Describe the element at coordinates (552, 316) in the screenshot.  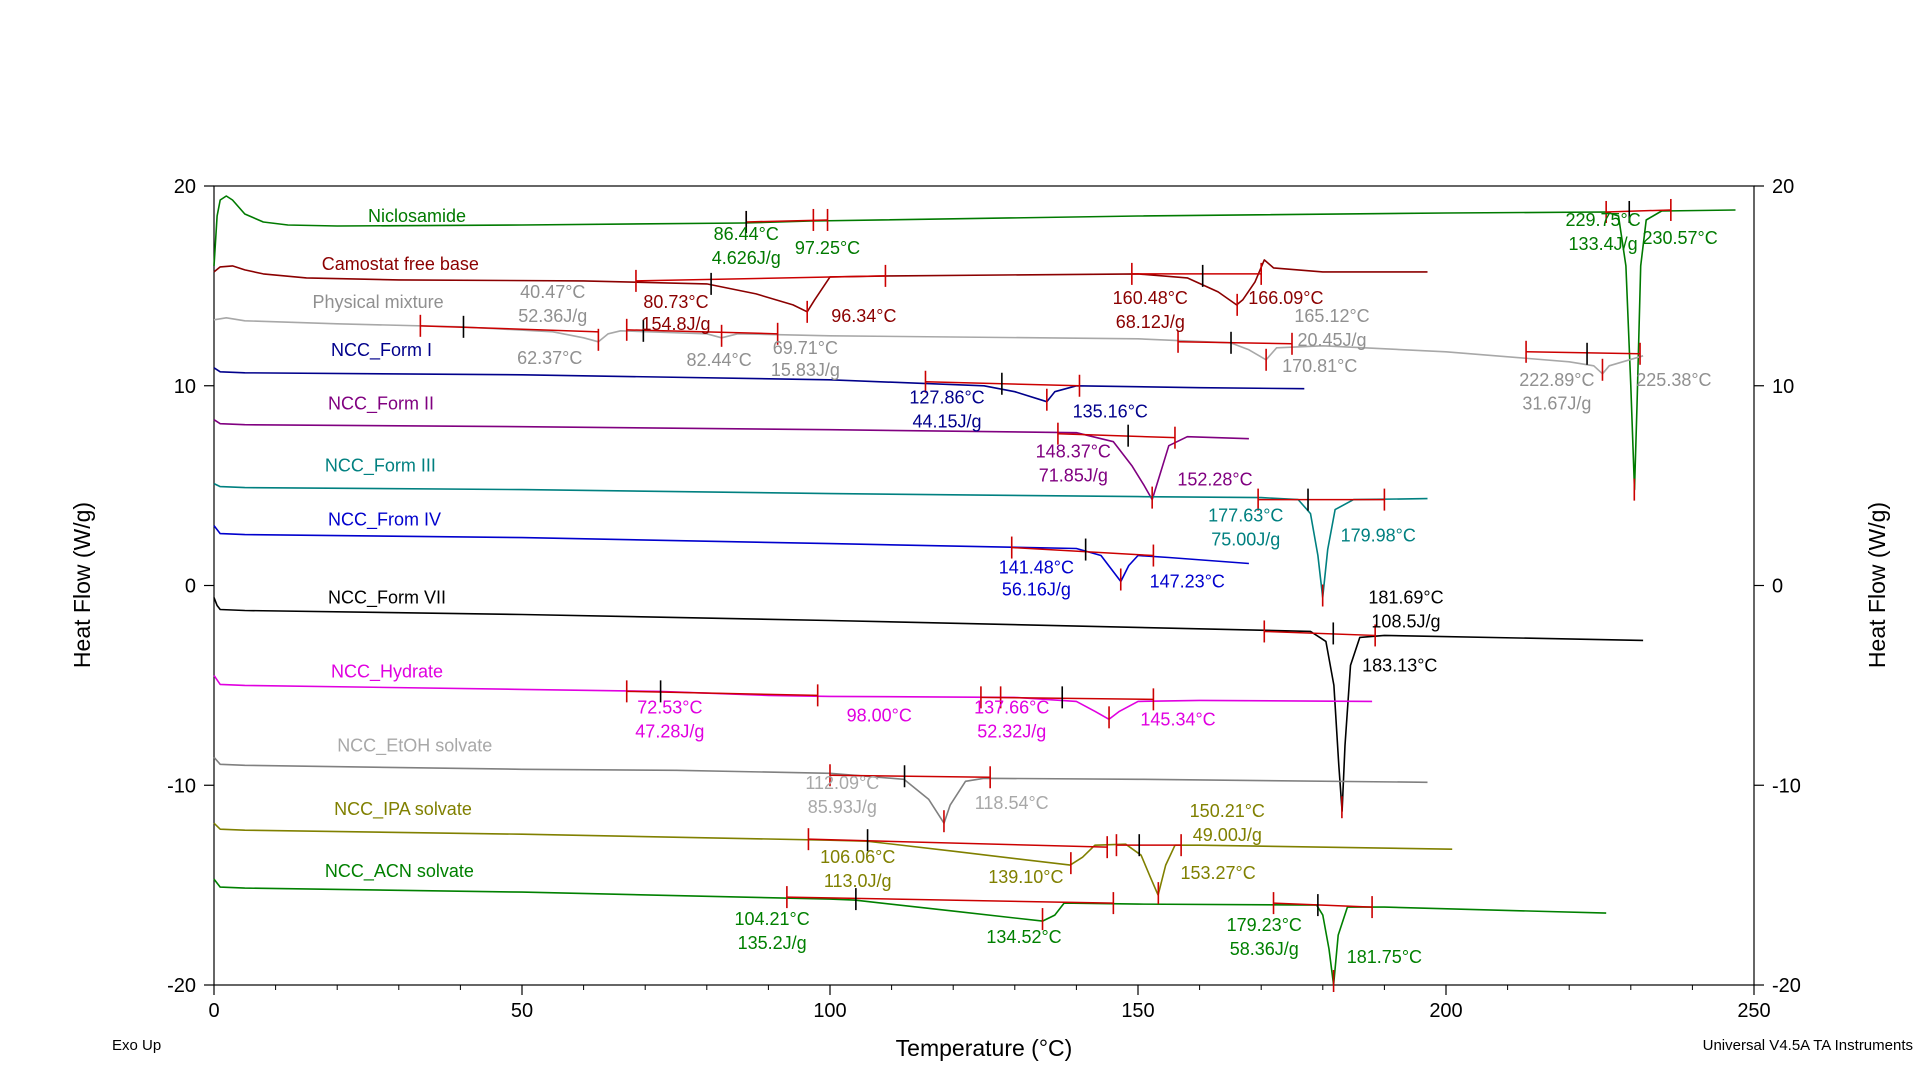
I see `peak-annotation: 52.36J/g` at that location.